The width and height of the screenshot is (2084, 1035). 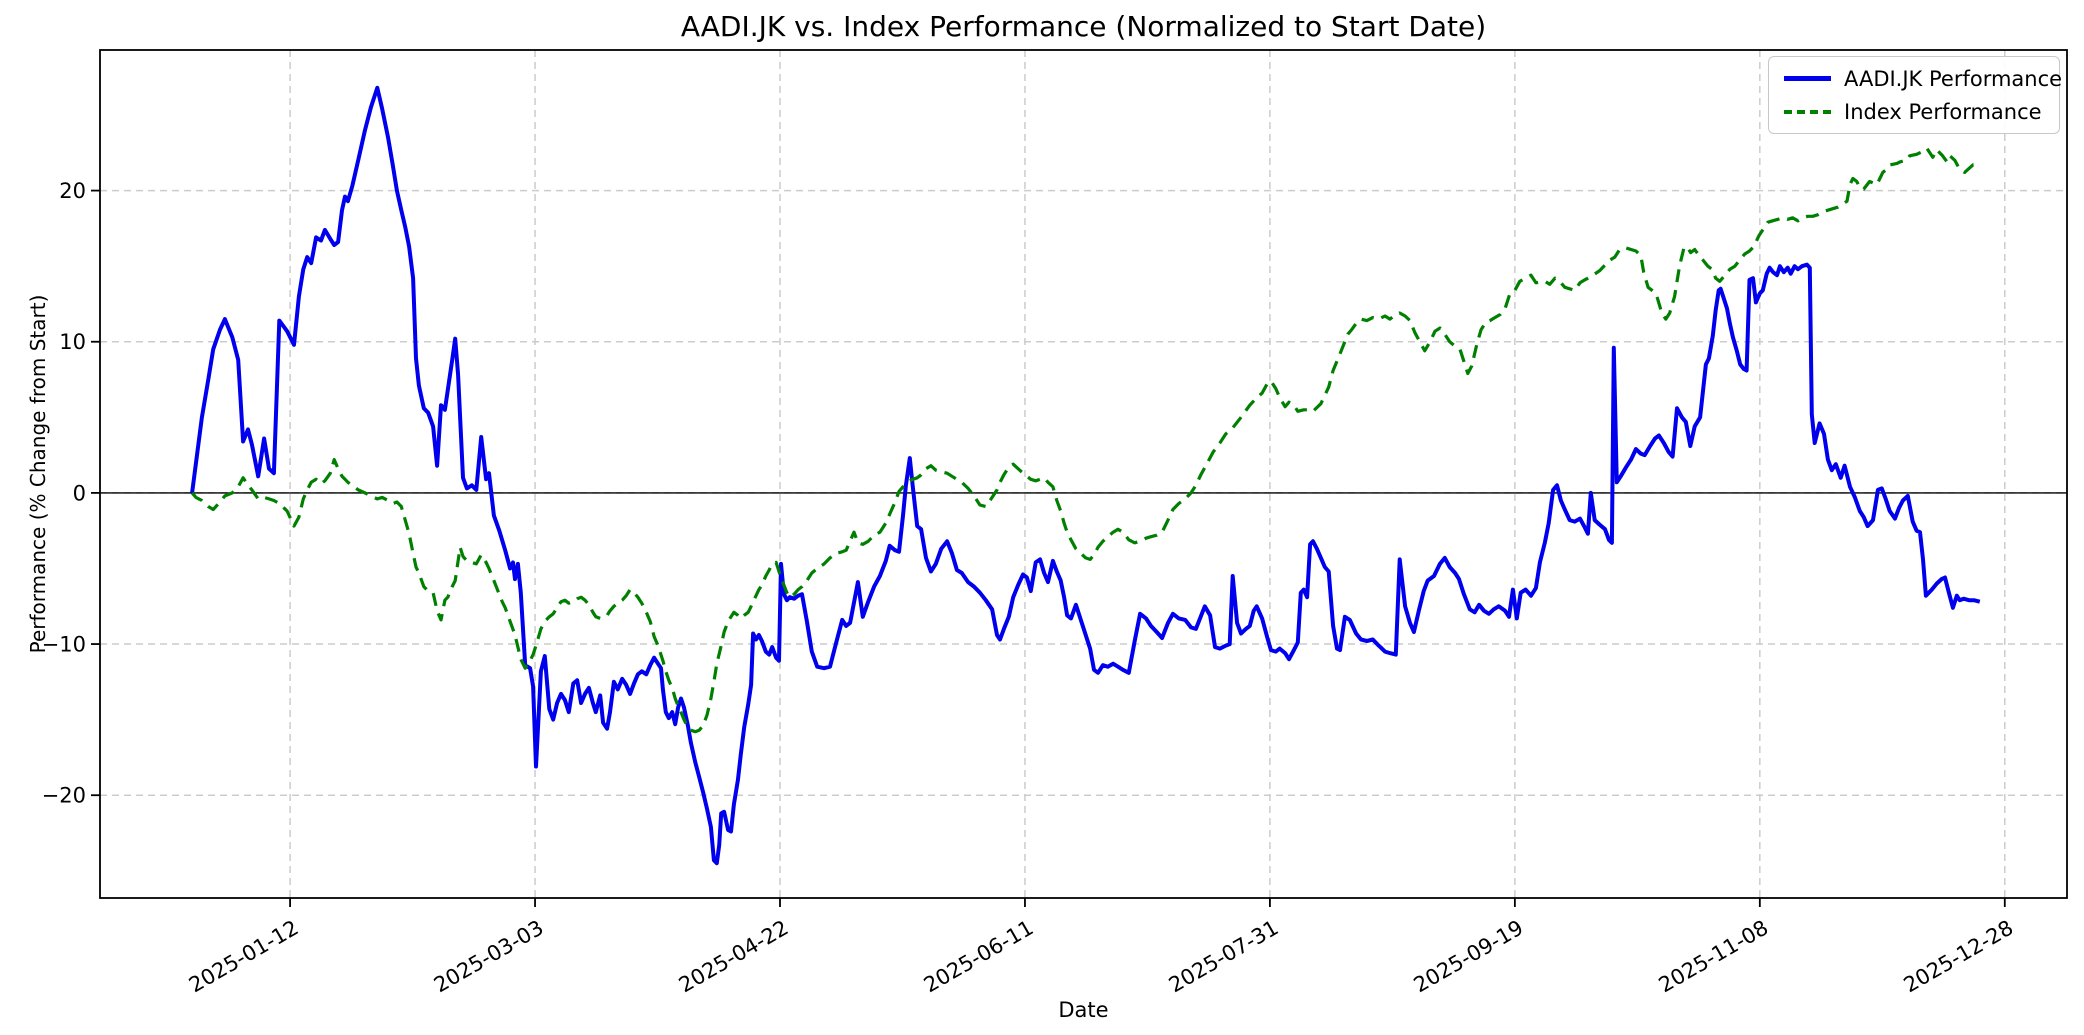 I want to click on legend: AADI.JK Performance Index Performance, so click(x=1915, y=95).